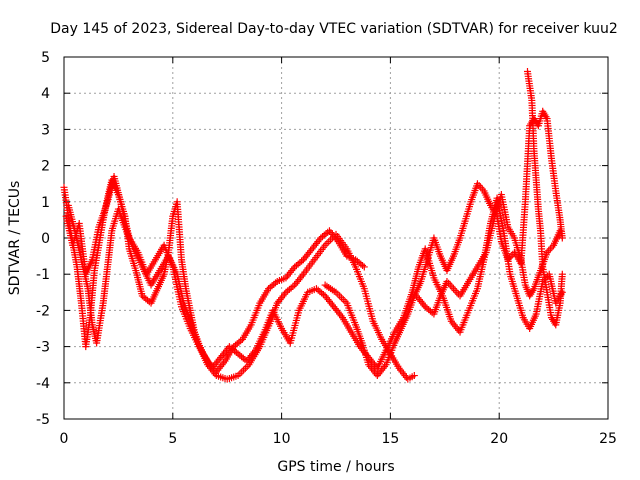 This screenshot has height=480, width=640. Describe the element at coordinates (64, 439) in the screenshot. I see `x-tick-label: 0` at that location.